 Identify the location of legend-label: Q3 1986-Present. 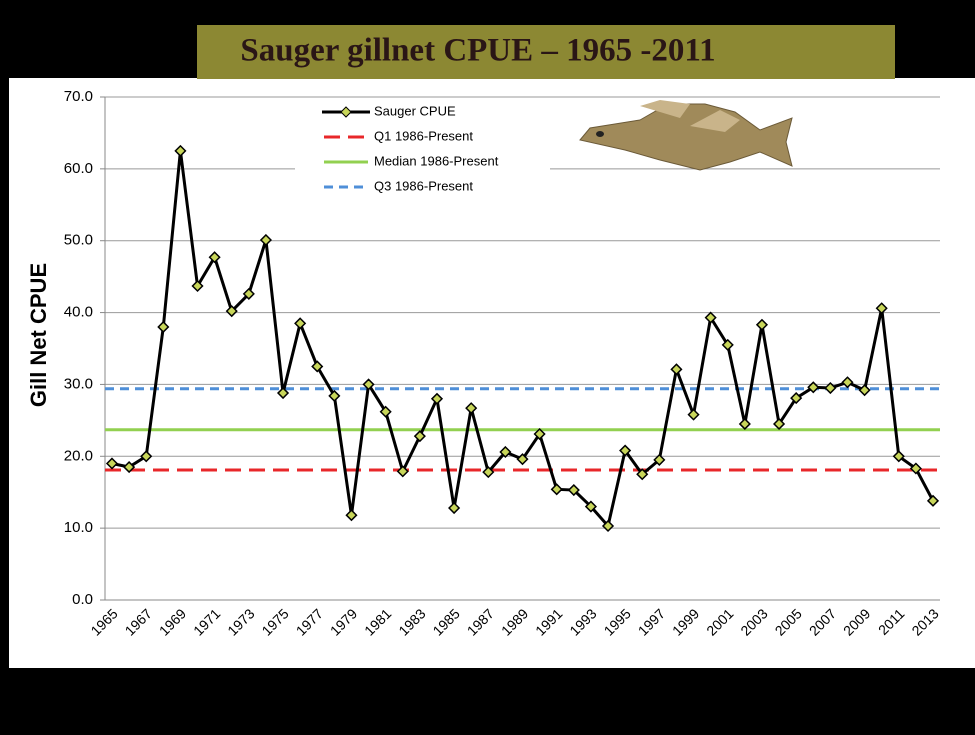
(423, 185).